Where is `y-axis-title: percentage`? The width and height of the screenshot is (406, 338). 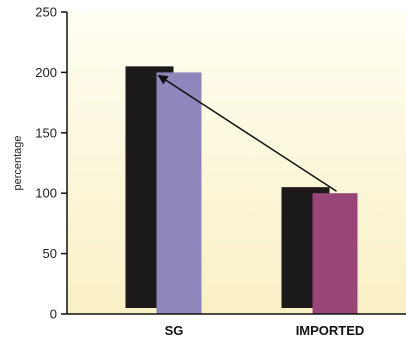 y-axis-title: percentage is located at coordinates (18, 162).